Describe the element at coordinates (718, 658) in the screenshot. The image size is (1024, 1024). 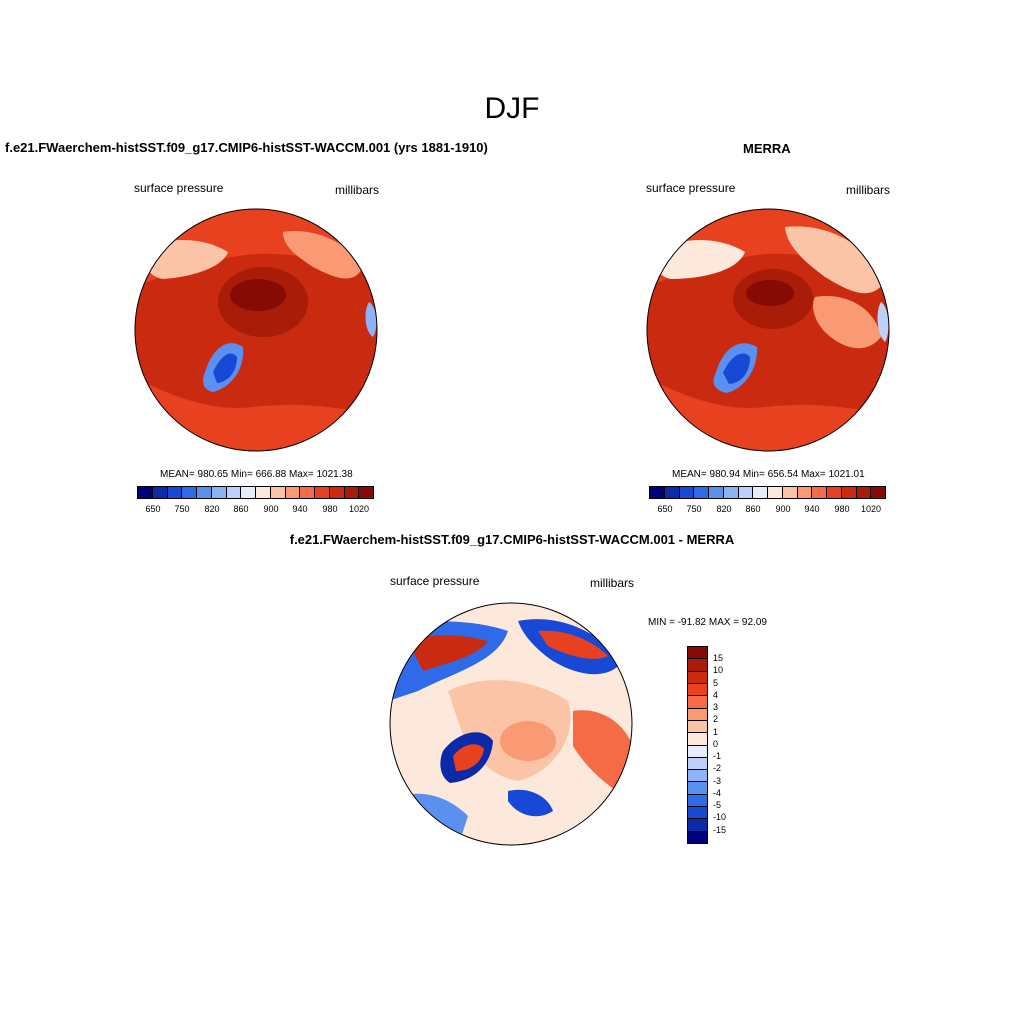
I see `colorbar-tick-label: 15` at that location.